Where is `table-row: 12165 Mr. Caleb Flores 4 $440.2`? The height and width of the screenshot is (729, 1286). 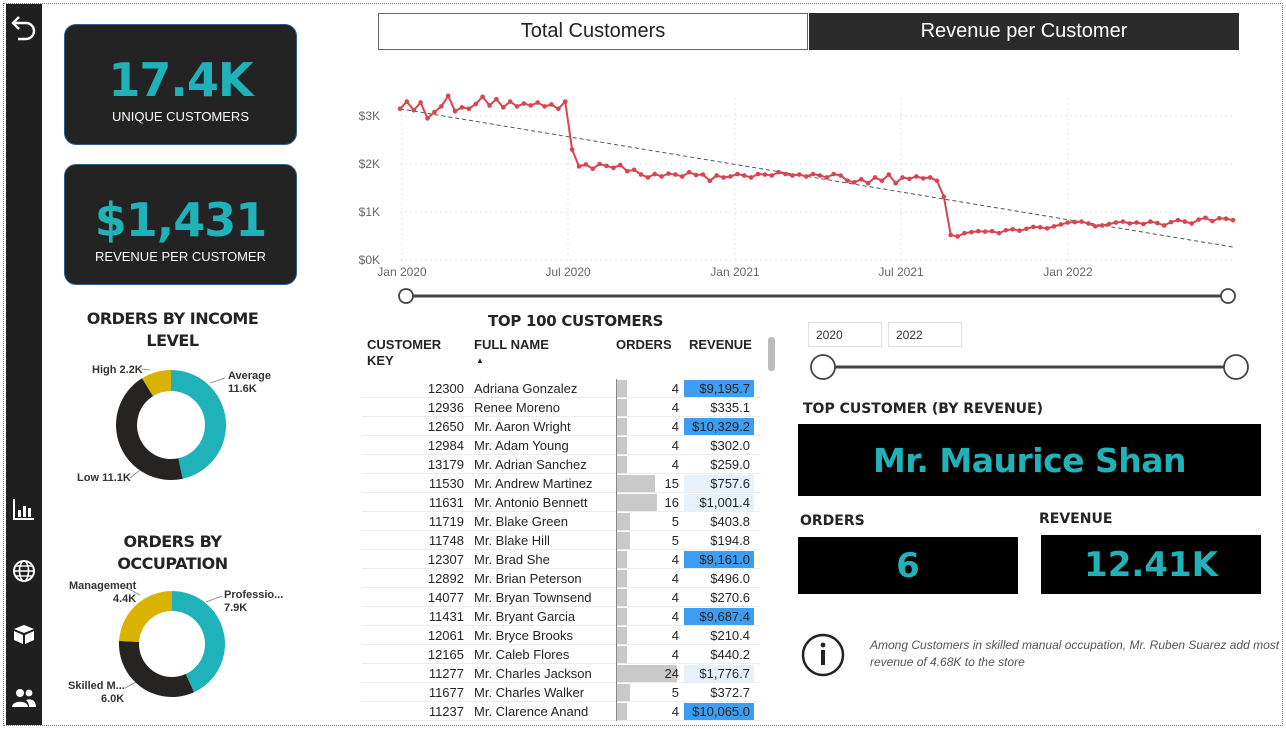 table-row: 12165 Mr. Caleb Flores 4 $440.2 is located at coordinates (561, 654).